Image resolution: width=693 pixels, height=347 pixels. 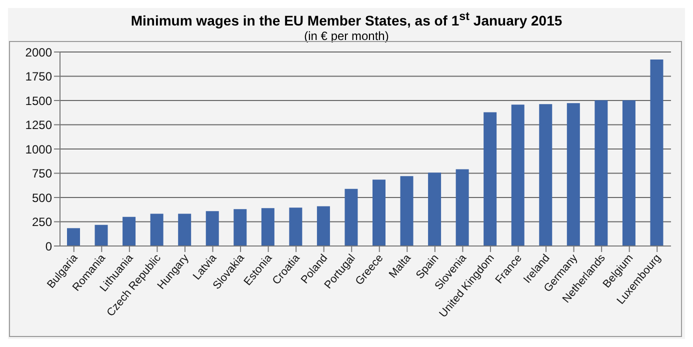 What do you see at coordinates (42, 222) in the screenshot?
I see `y-tick-label: 250` at bounding box center [42, 222].